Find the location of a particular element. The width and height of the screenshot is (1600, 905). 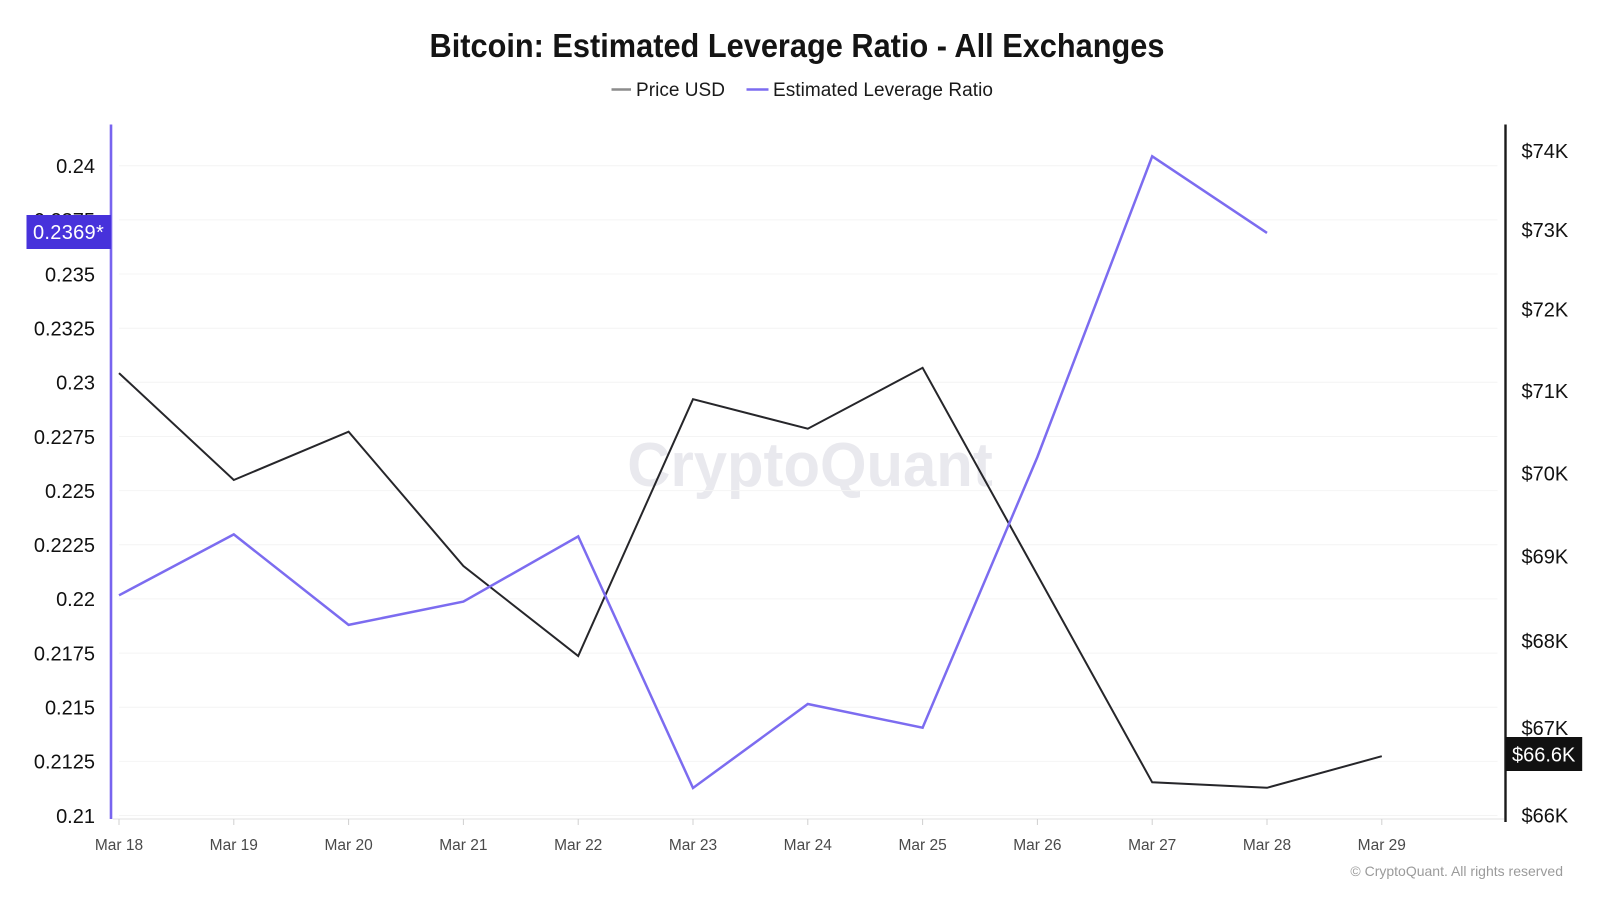

svg-text: $70K is located at coordinates (1545, 474).